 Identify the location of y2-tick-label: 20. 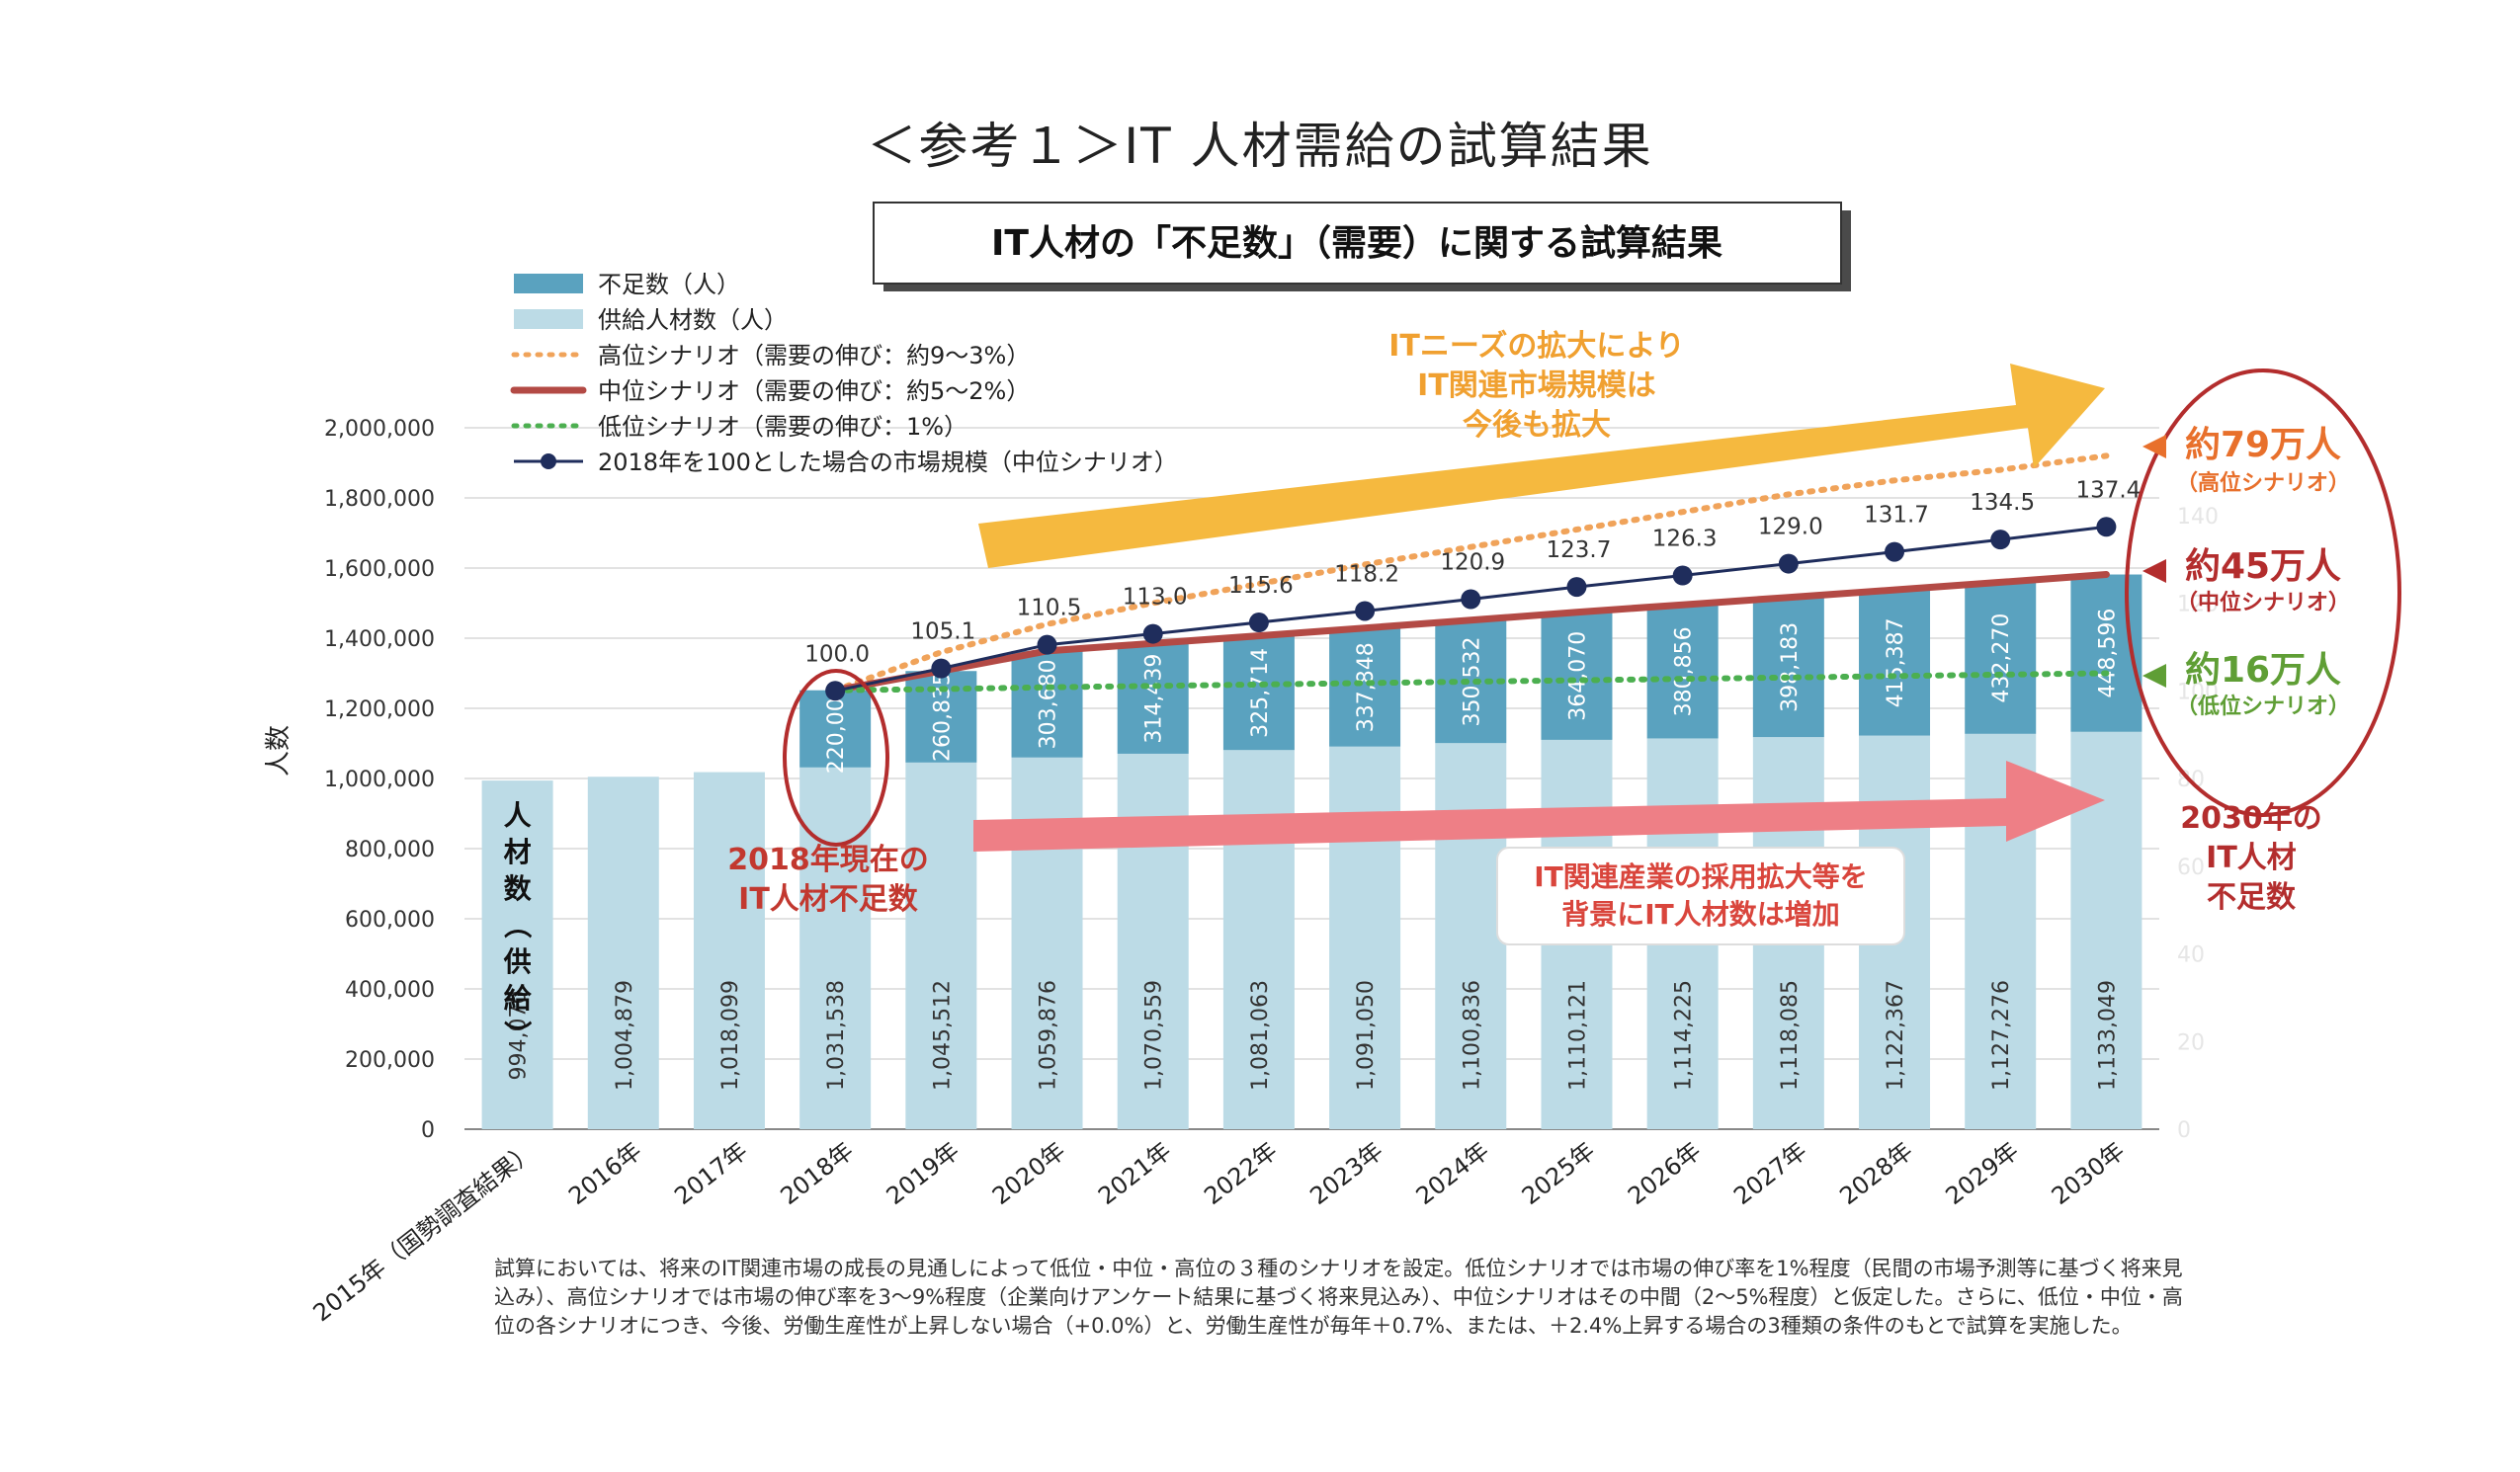
(2191, 1042).